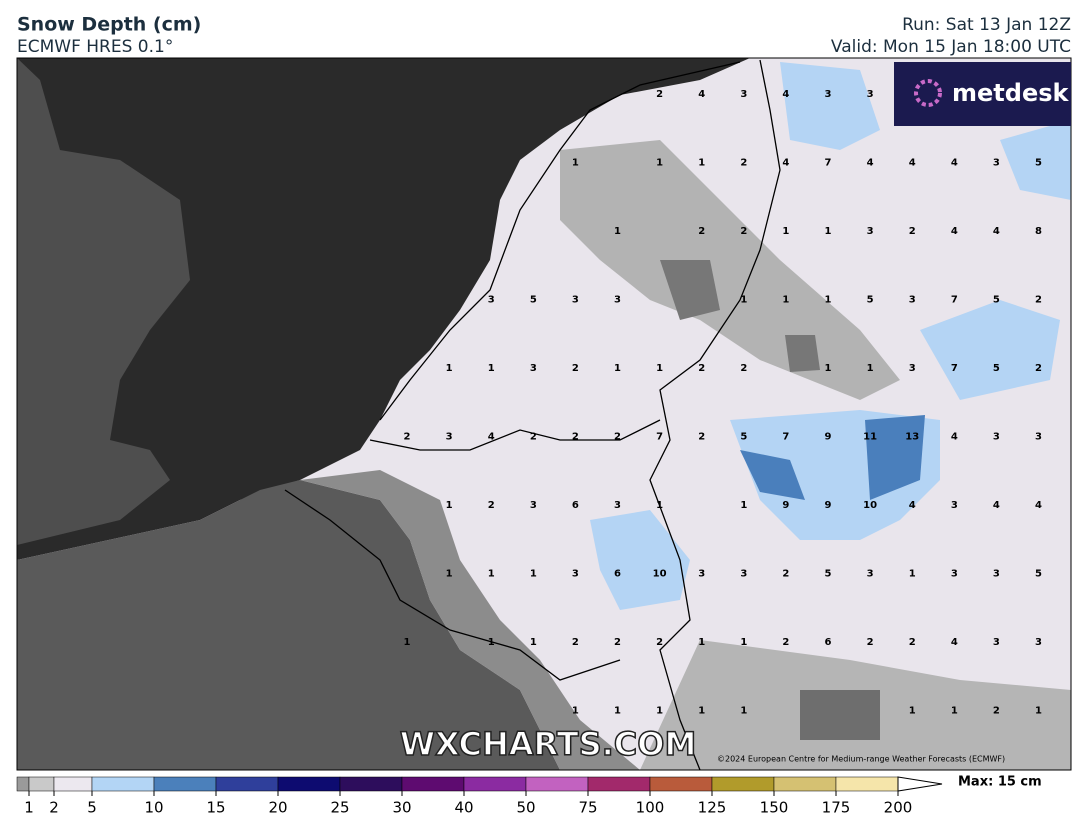  Describe the element at coordinates (712, 808) in the screenshot. I see `colorbar-label: 125` at that location.